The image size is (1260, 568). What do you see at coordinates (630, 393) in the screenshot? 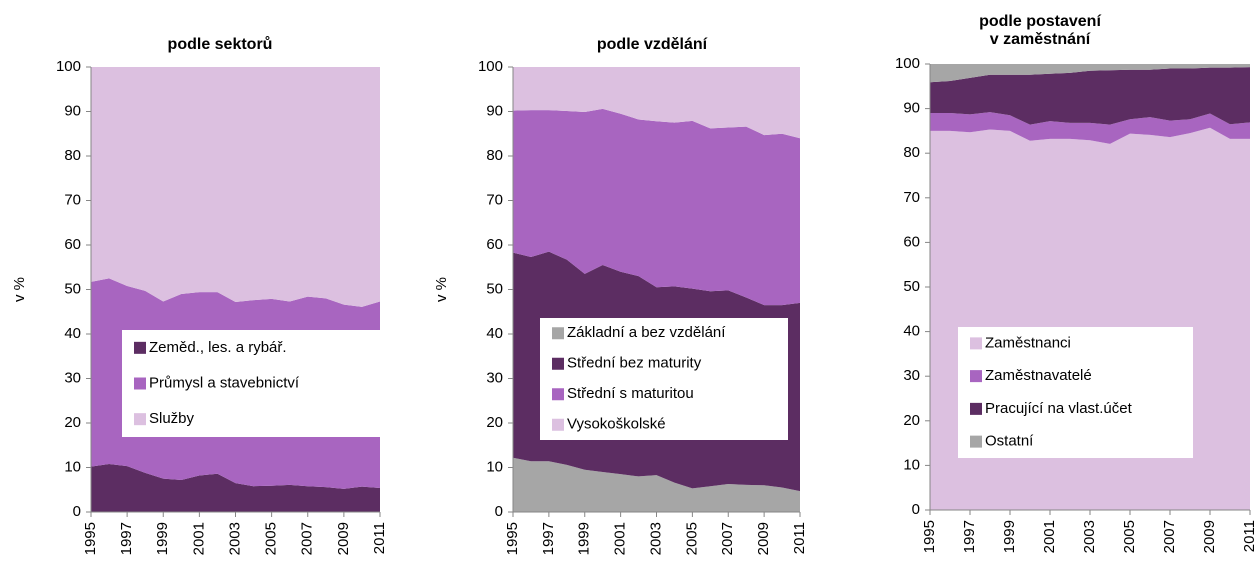
I see `legend-label: Střední s maturitou` at bounding box center [630, 393].